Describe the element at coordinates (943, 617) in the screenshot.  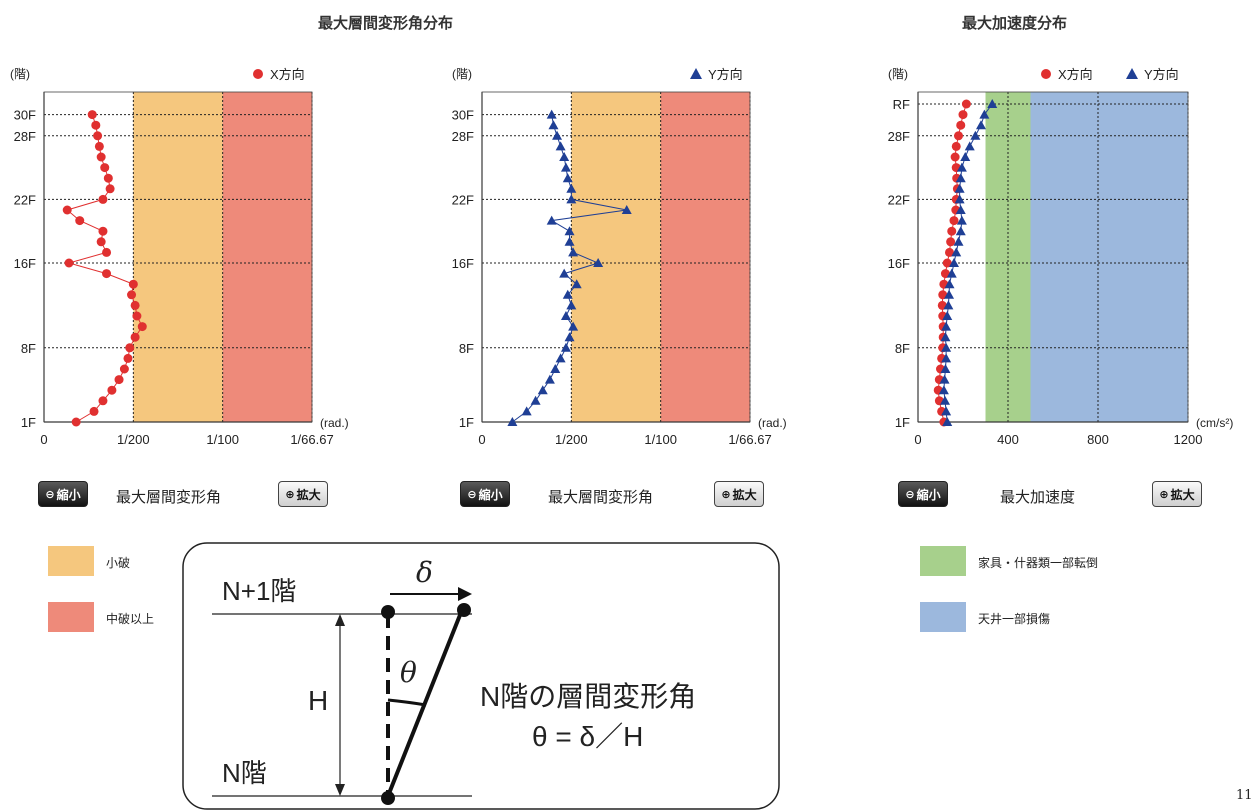
I see `legend-swatch-ceiling` at that location.